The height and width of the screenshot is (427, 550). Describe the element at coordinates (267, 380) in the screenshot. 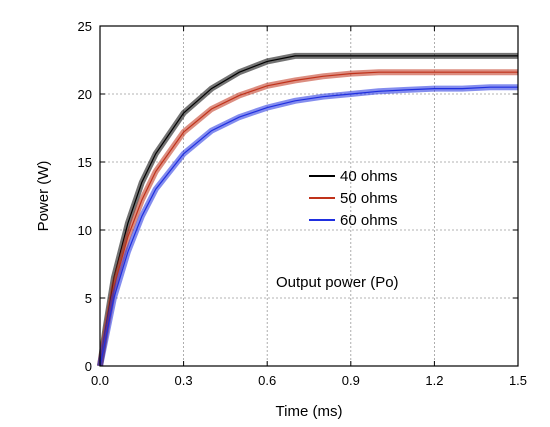

I see `x-tick-label: 0.6` at that location.